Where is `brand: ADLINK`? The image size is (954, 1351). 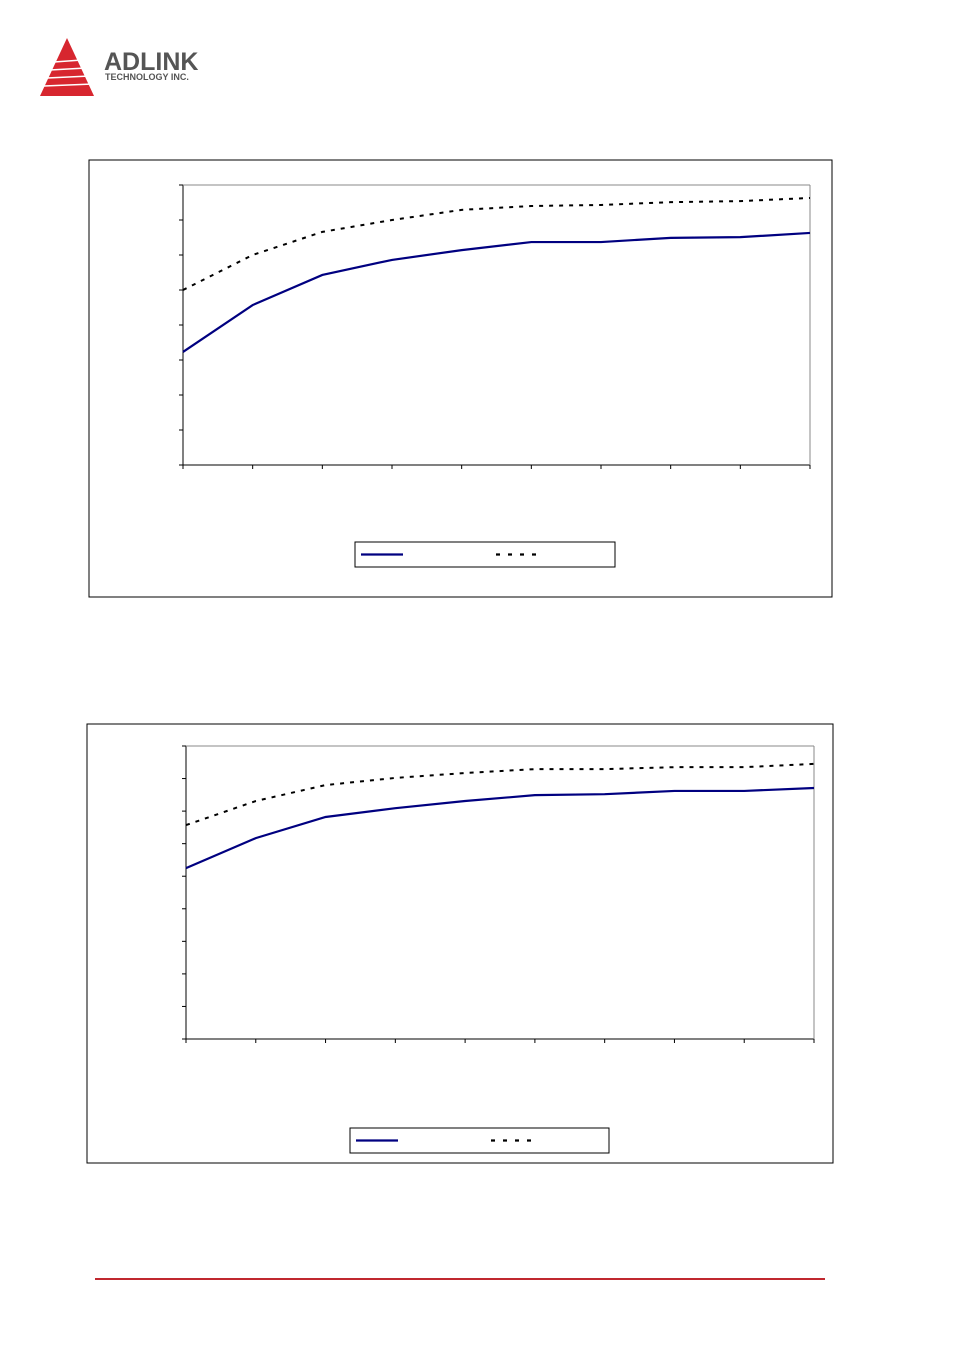
brand: ADLINK is located at coordinates (151, 62).